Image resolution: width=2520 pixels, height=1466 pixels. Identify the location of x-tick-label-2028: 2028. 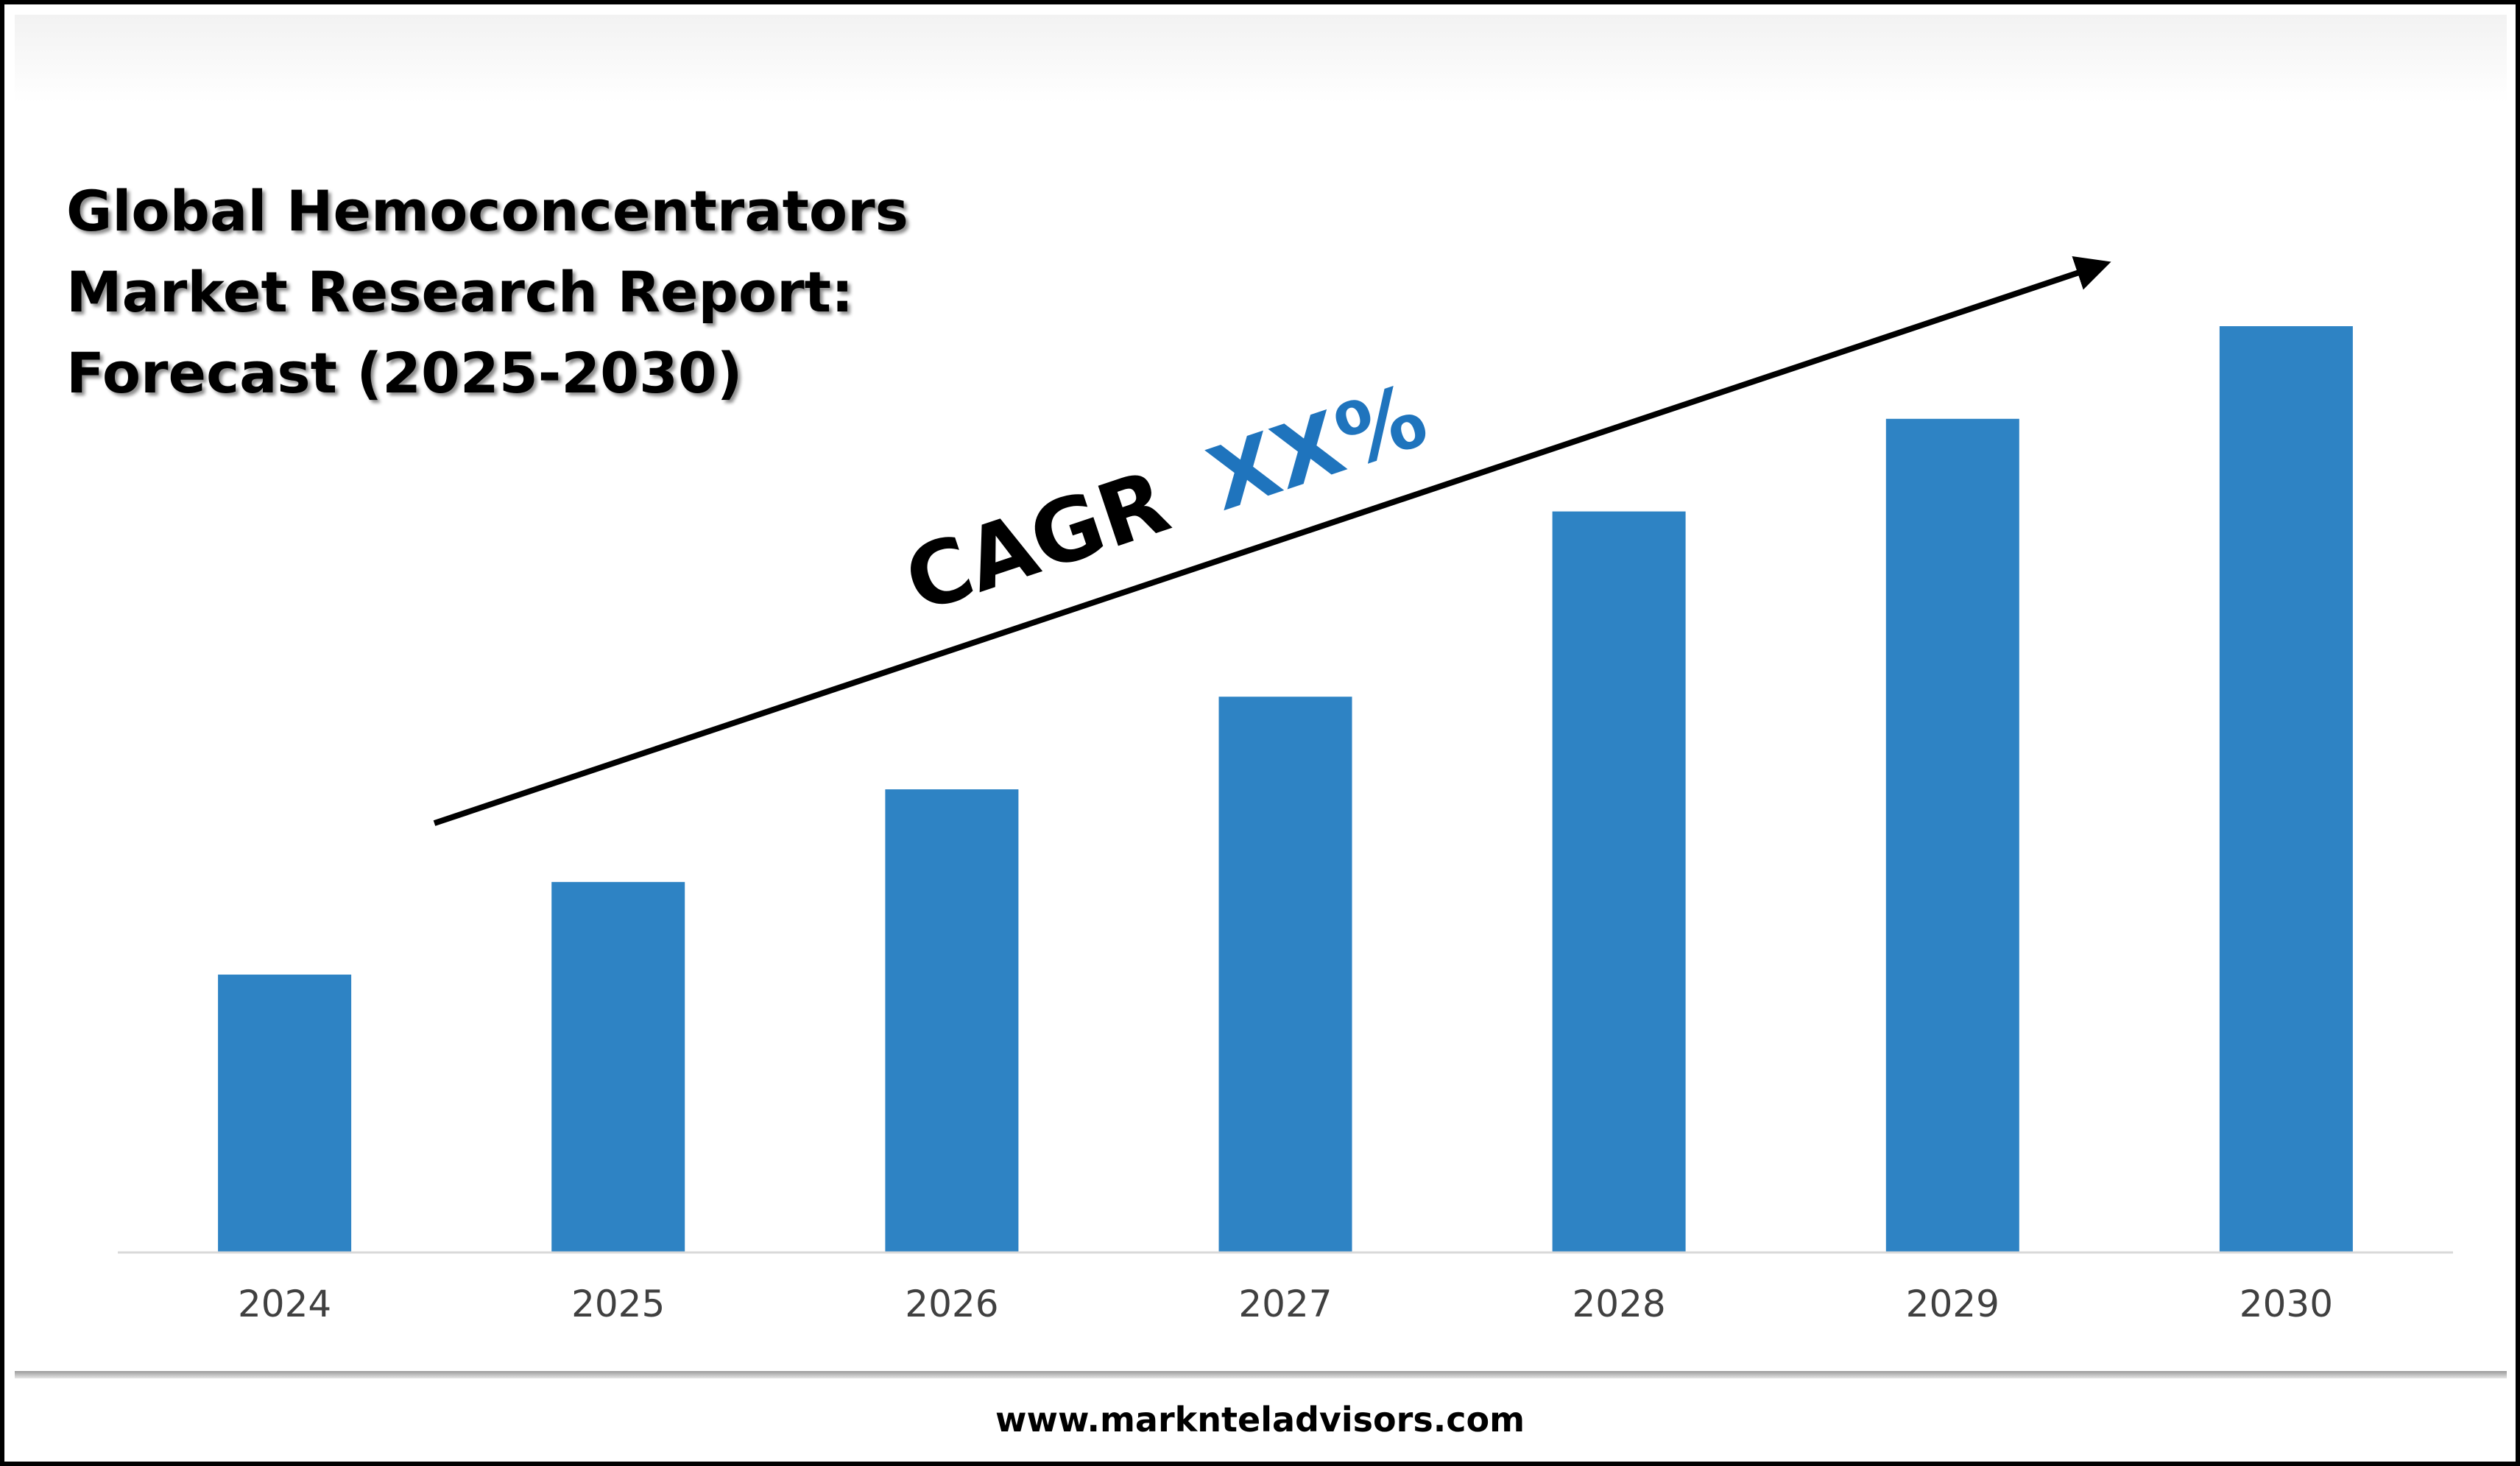
(1618, 1304).